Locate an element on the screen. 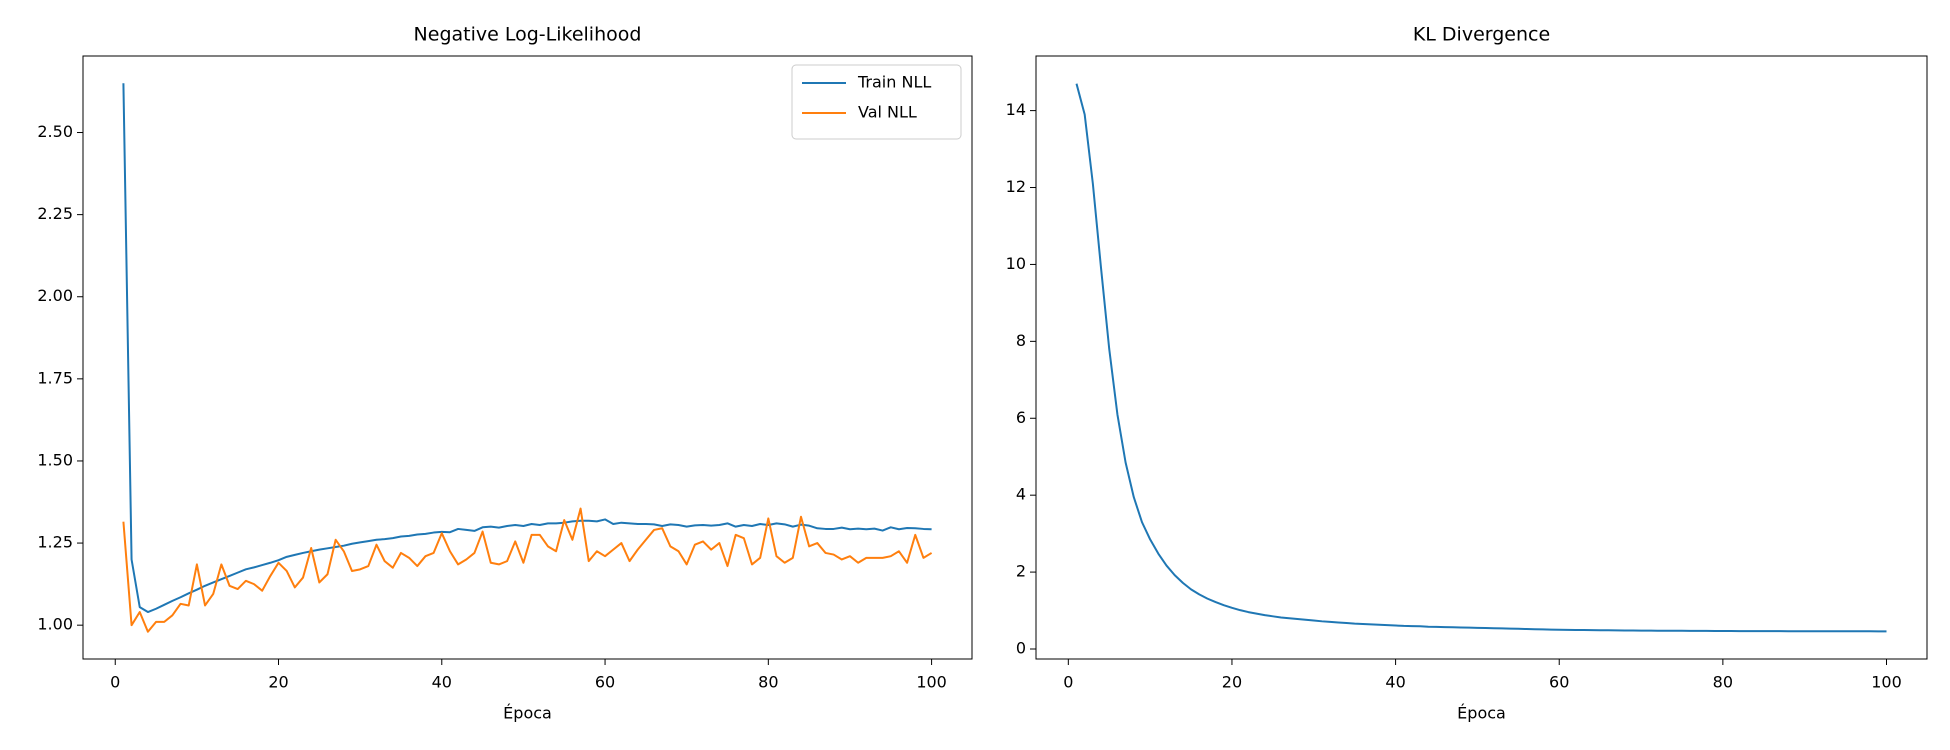 This screenshot has width=1950, height=750. y-tick-label: 4 is located at coordinates (1021, 494).